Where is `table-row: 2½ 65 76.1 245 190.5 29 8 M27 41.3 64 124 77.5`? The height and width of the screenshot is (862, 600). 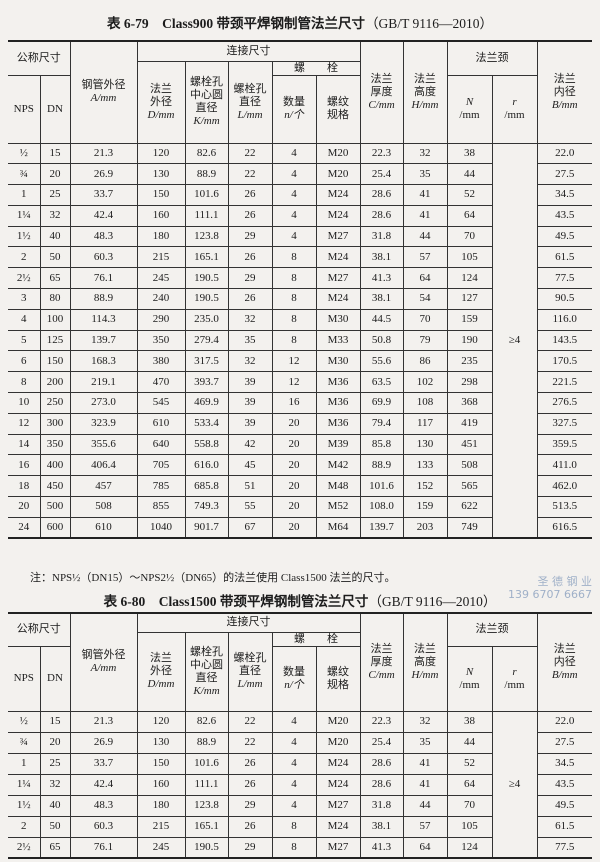
table-row: 2½ 65 76.1 245 190.5 29 8 M27 41.3 64 124 77.5 is located at coordinates (300, 847).